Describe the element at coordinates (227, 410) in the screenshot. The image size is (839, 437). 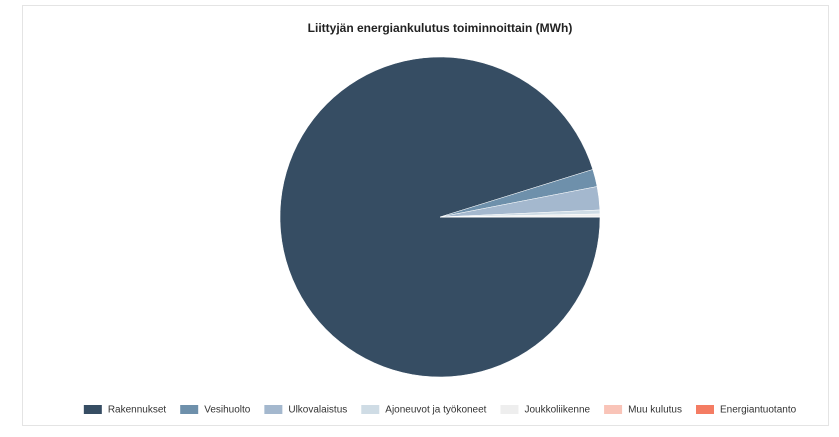
I see `legend-label: Vesihuolto` at that location.